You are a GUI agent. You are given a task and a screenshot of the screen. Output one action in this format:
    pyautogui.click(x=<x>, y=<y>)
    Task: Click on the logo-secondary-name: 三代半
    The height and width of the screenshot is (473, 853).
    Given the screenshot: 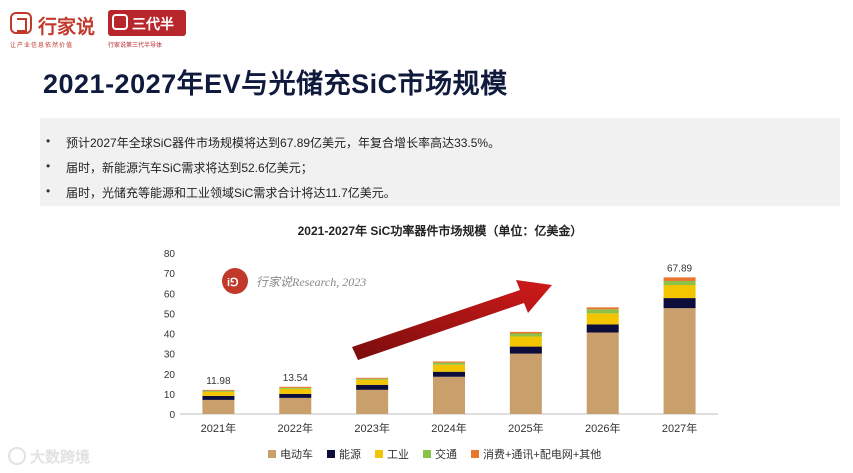 What is the action you would take?
    pyautogui.click(x=153, y=24)
    